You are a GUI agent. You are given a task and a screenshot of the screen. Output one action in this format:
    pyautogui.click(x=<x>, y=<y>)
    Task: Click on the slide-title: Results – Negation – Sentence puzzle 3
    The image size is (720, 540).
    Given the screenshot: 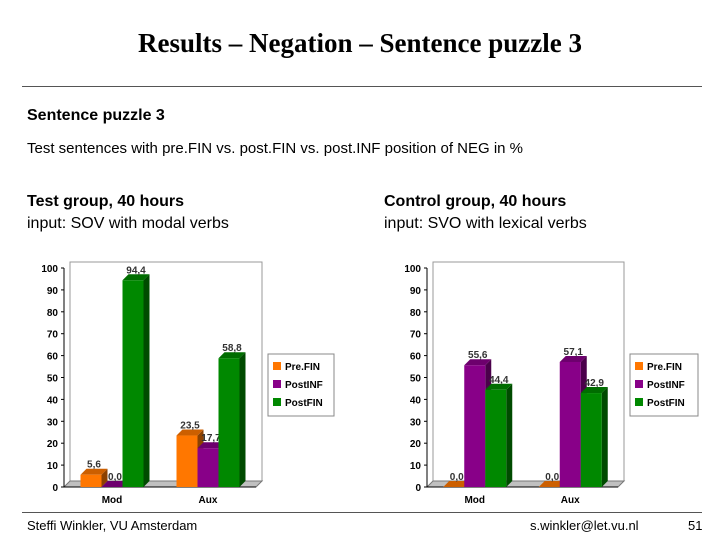 What is the action you would take?
    pyautogui.click(x=360, y=43)
    